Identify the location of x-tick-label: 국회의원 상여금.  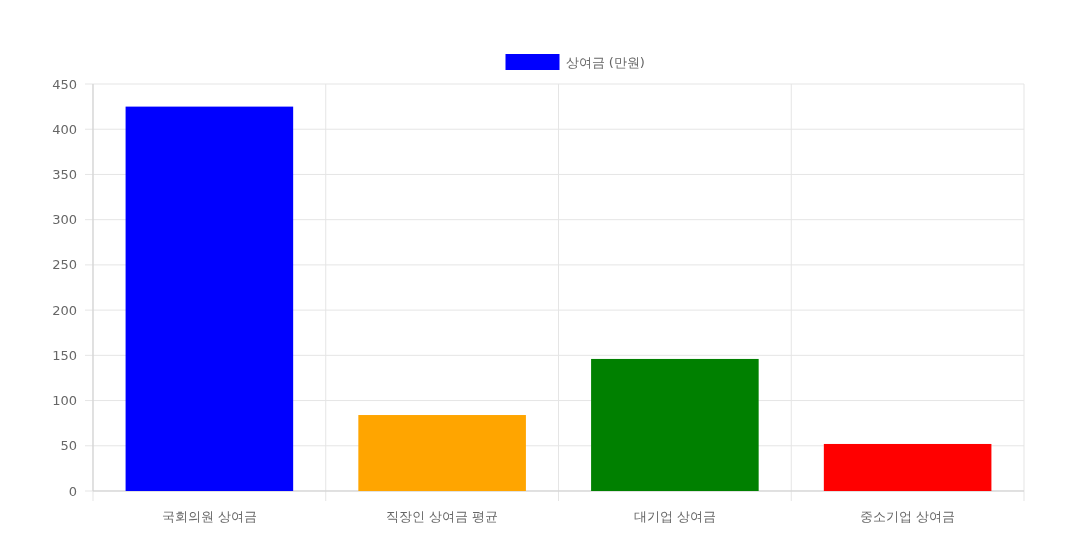
(209, 516).